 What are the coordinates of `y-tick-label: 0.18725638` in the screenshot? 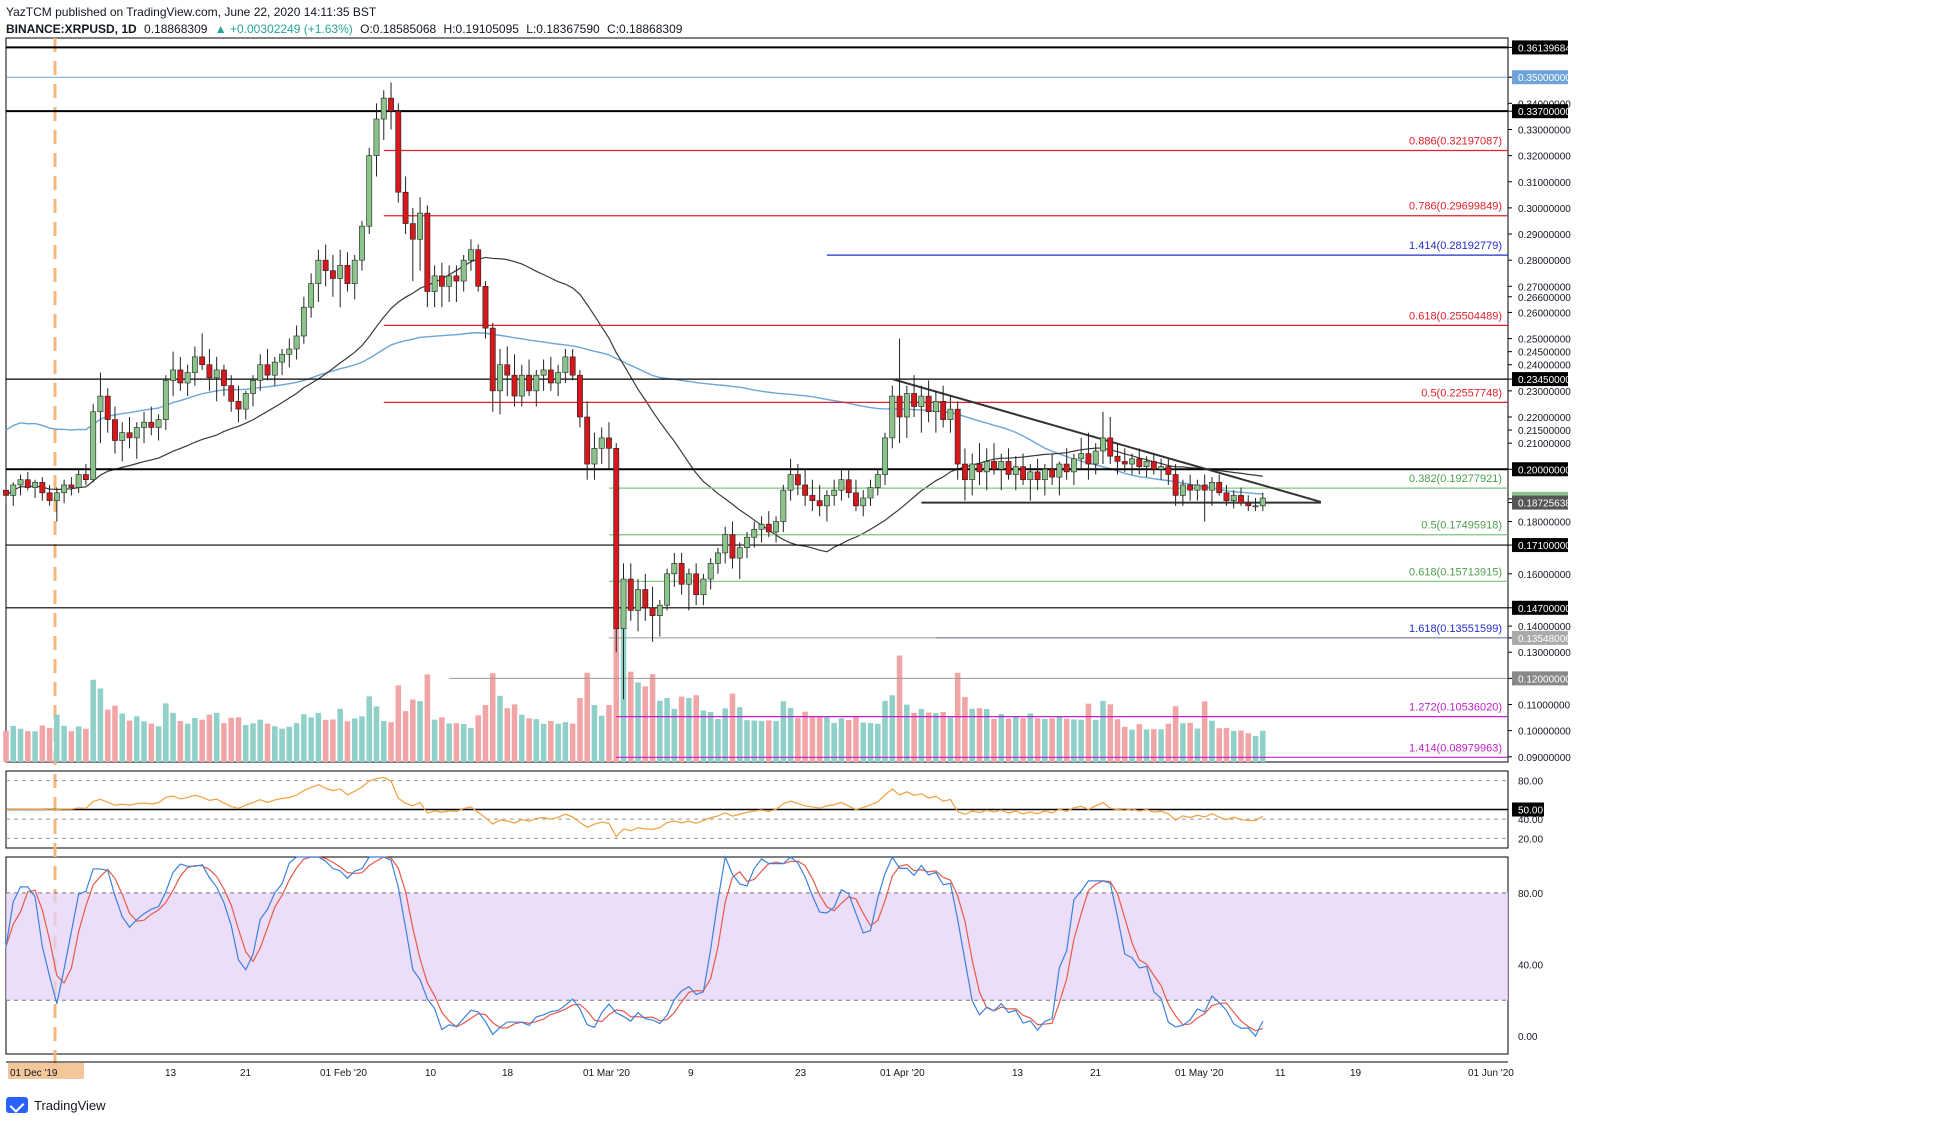 It's located at (1544, 504).